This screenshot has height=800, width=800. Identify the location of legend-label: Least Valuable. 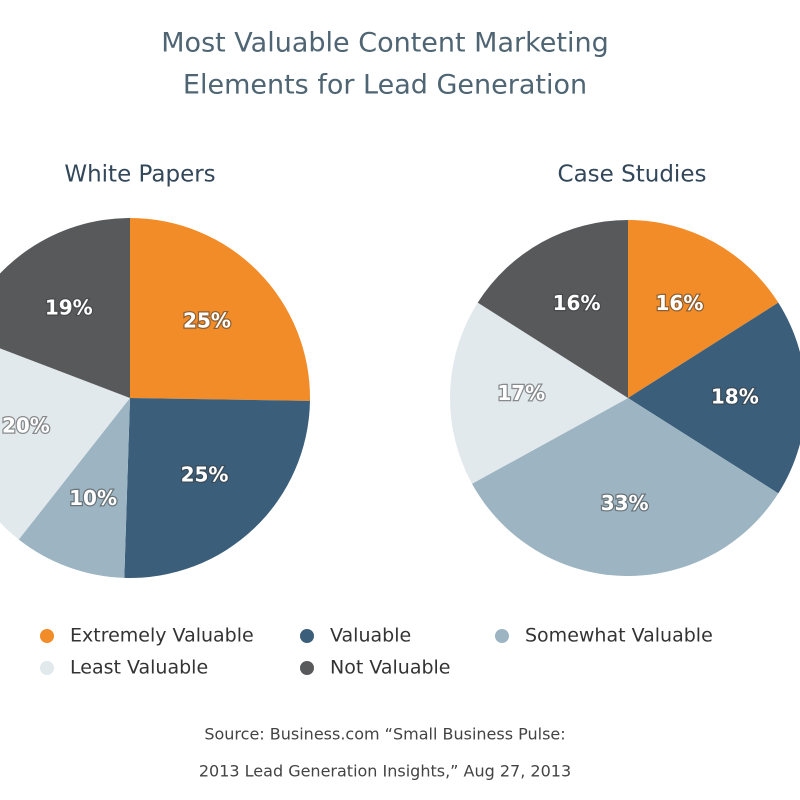
(139, 668).